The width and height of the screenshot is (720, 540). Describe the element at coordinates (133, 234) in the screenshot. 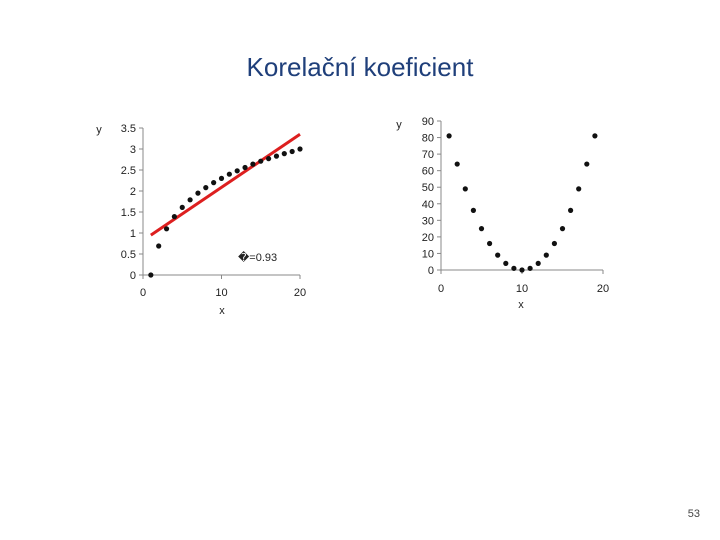

I see `y-tick-label: 1` at that location.